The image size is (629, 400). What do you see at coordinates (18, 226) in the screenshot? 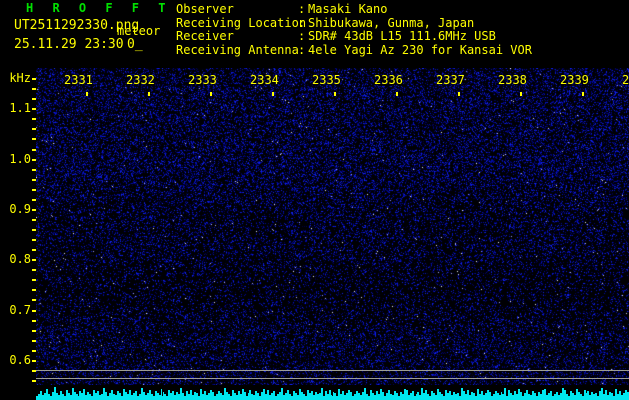
I see `y-axis: kHz 1.1 1.0 0.9 0.8 0.7 0.6` at bounding box center [18, 226].